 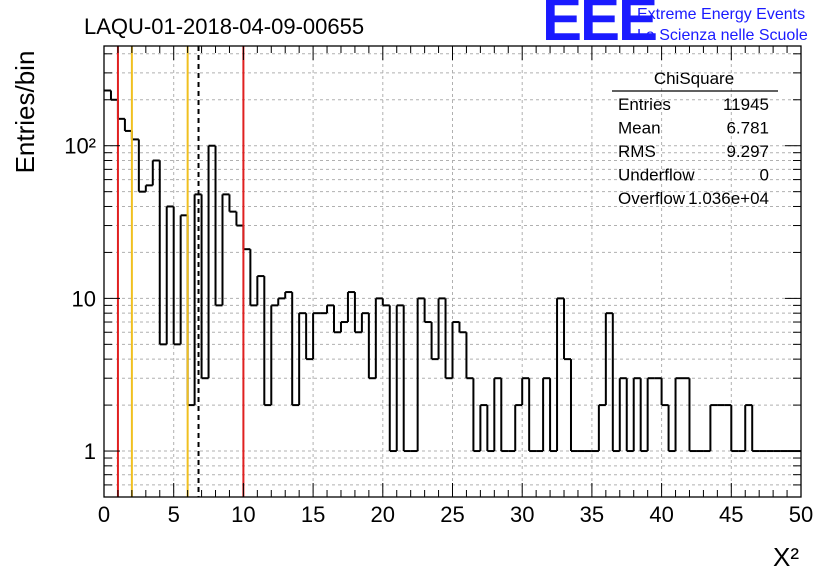 What do you see at coordinates (786, 557) in the screenshot?
I see `x-axis-label: X²` at bounding box center [786, 557].